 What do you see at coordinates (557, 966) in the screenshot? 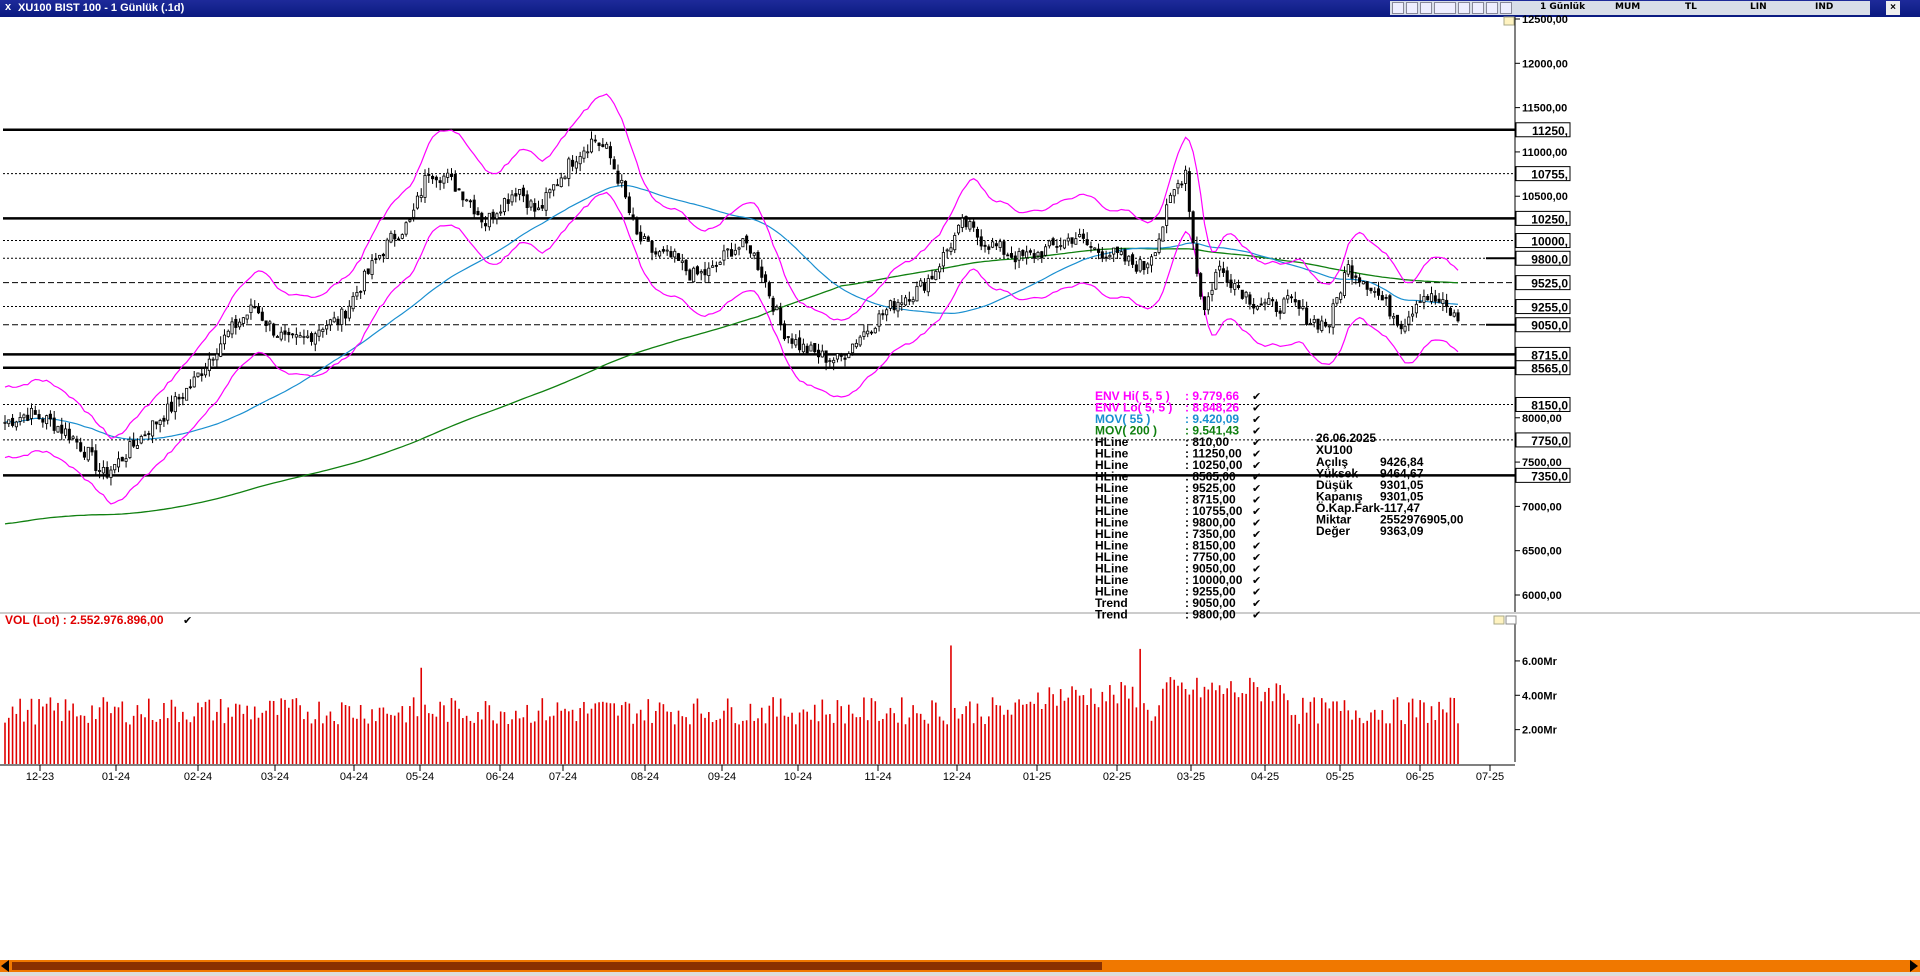
I see `scroll-thumb` at bounding box center [557, 966].